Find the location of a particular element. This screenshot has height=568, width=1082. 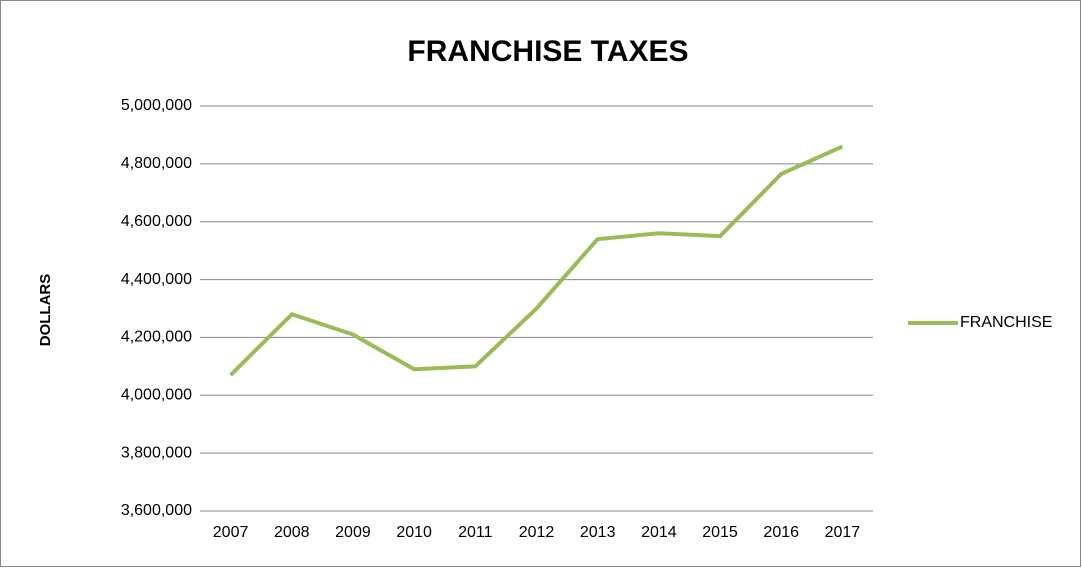

x-tick-label: 2011 is located at coordinates (475, 532).